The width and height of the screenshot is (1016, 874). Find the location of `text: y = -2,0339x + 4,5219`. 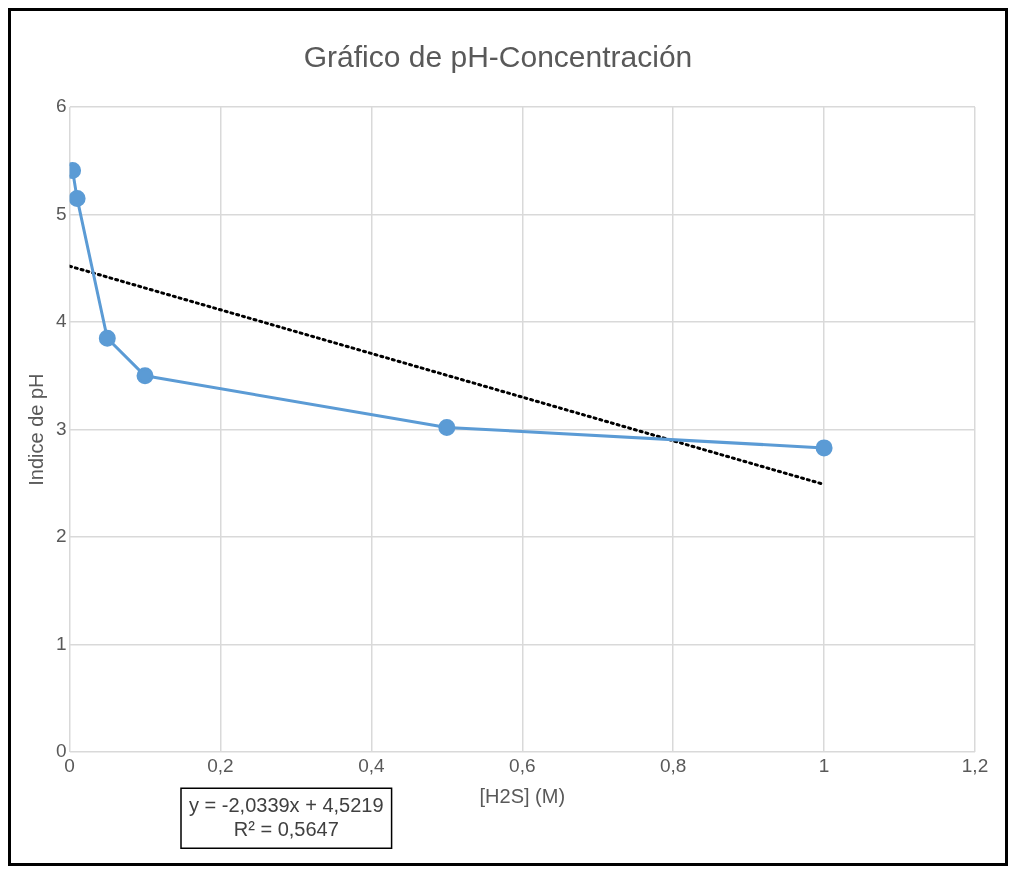

text: y = -2,0339x + 4,5219 is located at coordinates (286, 804).